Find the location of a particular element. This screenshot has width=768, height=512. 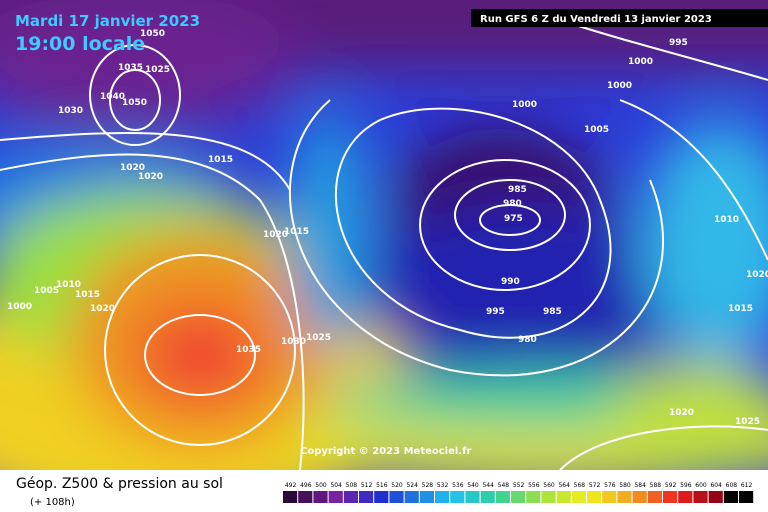

isobar-label: 990 is located at coordinates (510, 282).